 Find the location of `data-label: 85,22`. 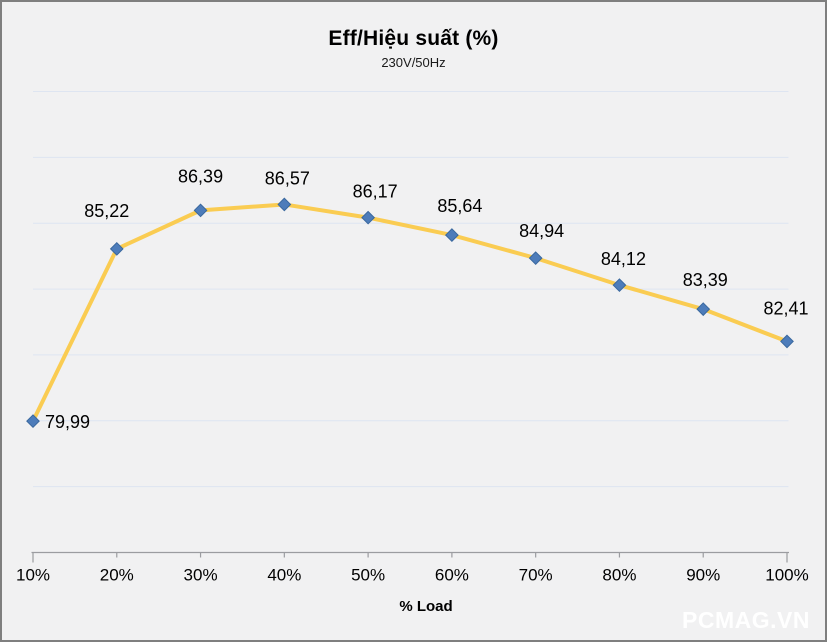

data-label: 85,22 is located at coordinates (106, 211).